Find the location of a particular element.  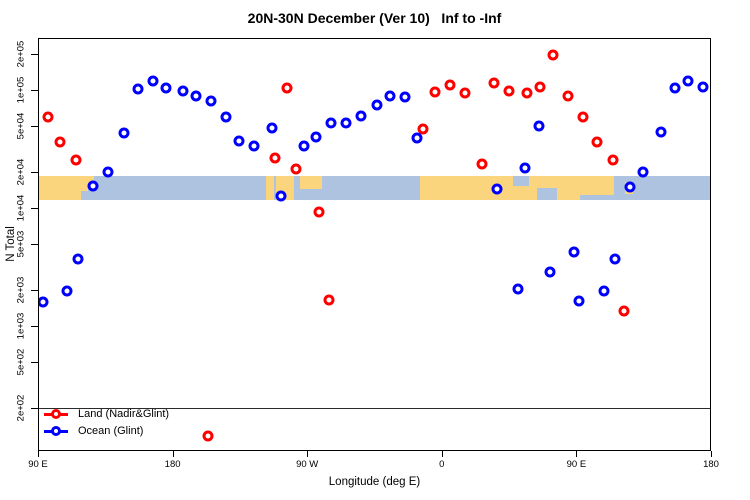

chart-title: 20N-30N December (Ver 10) Inf to -Inf is located at coordinates (374, 18).